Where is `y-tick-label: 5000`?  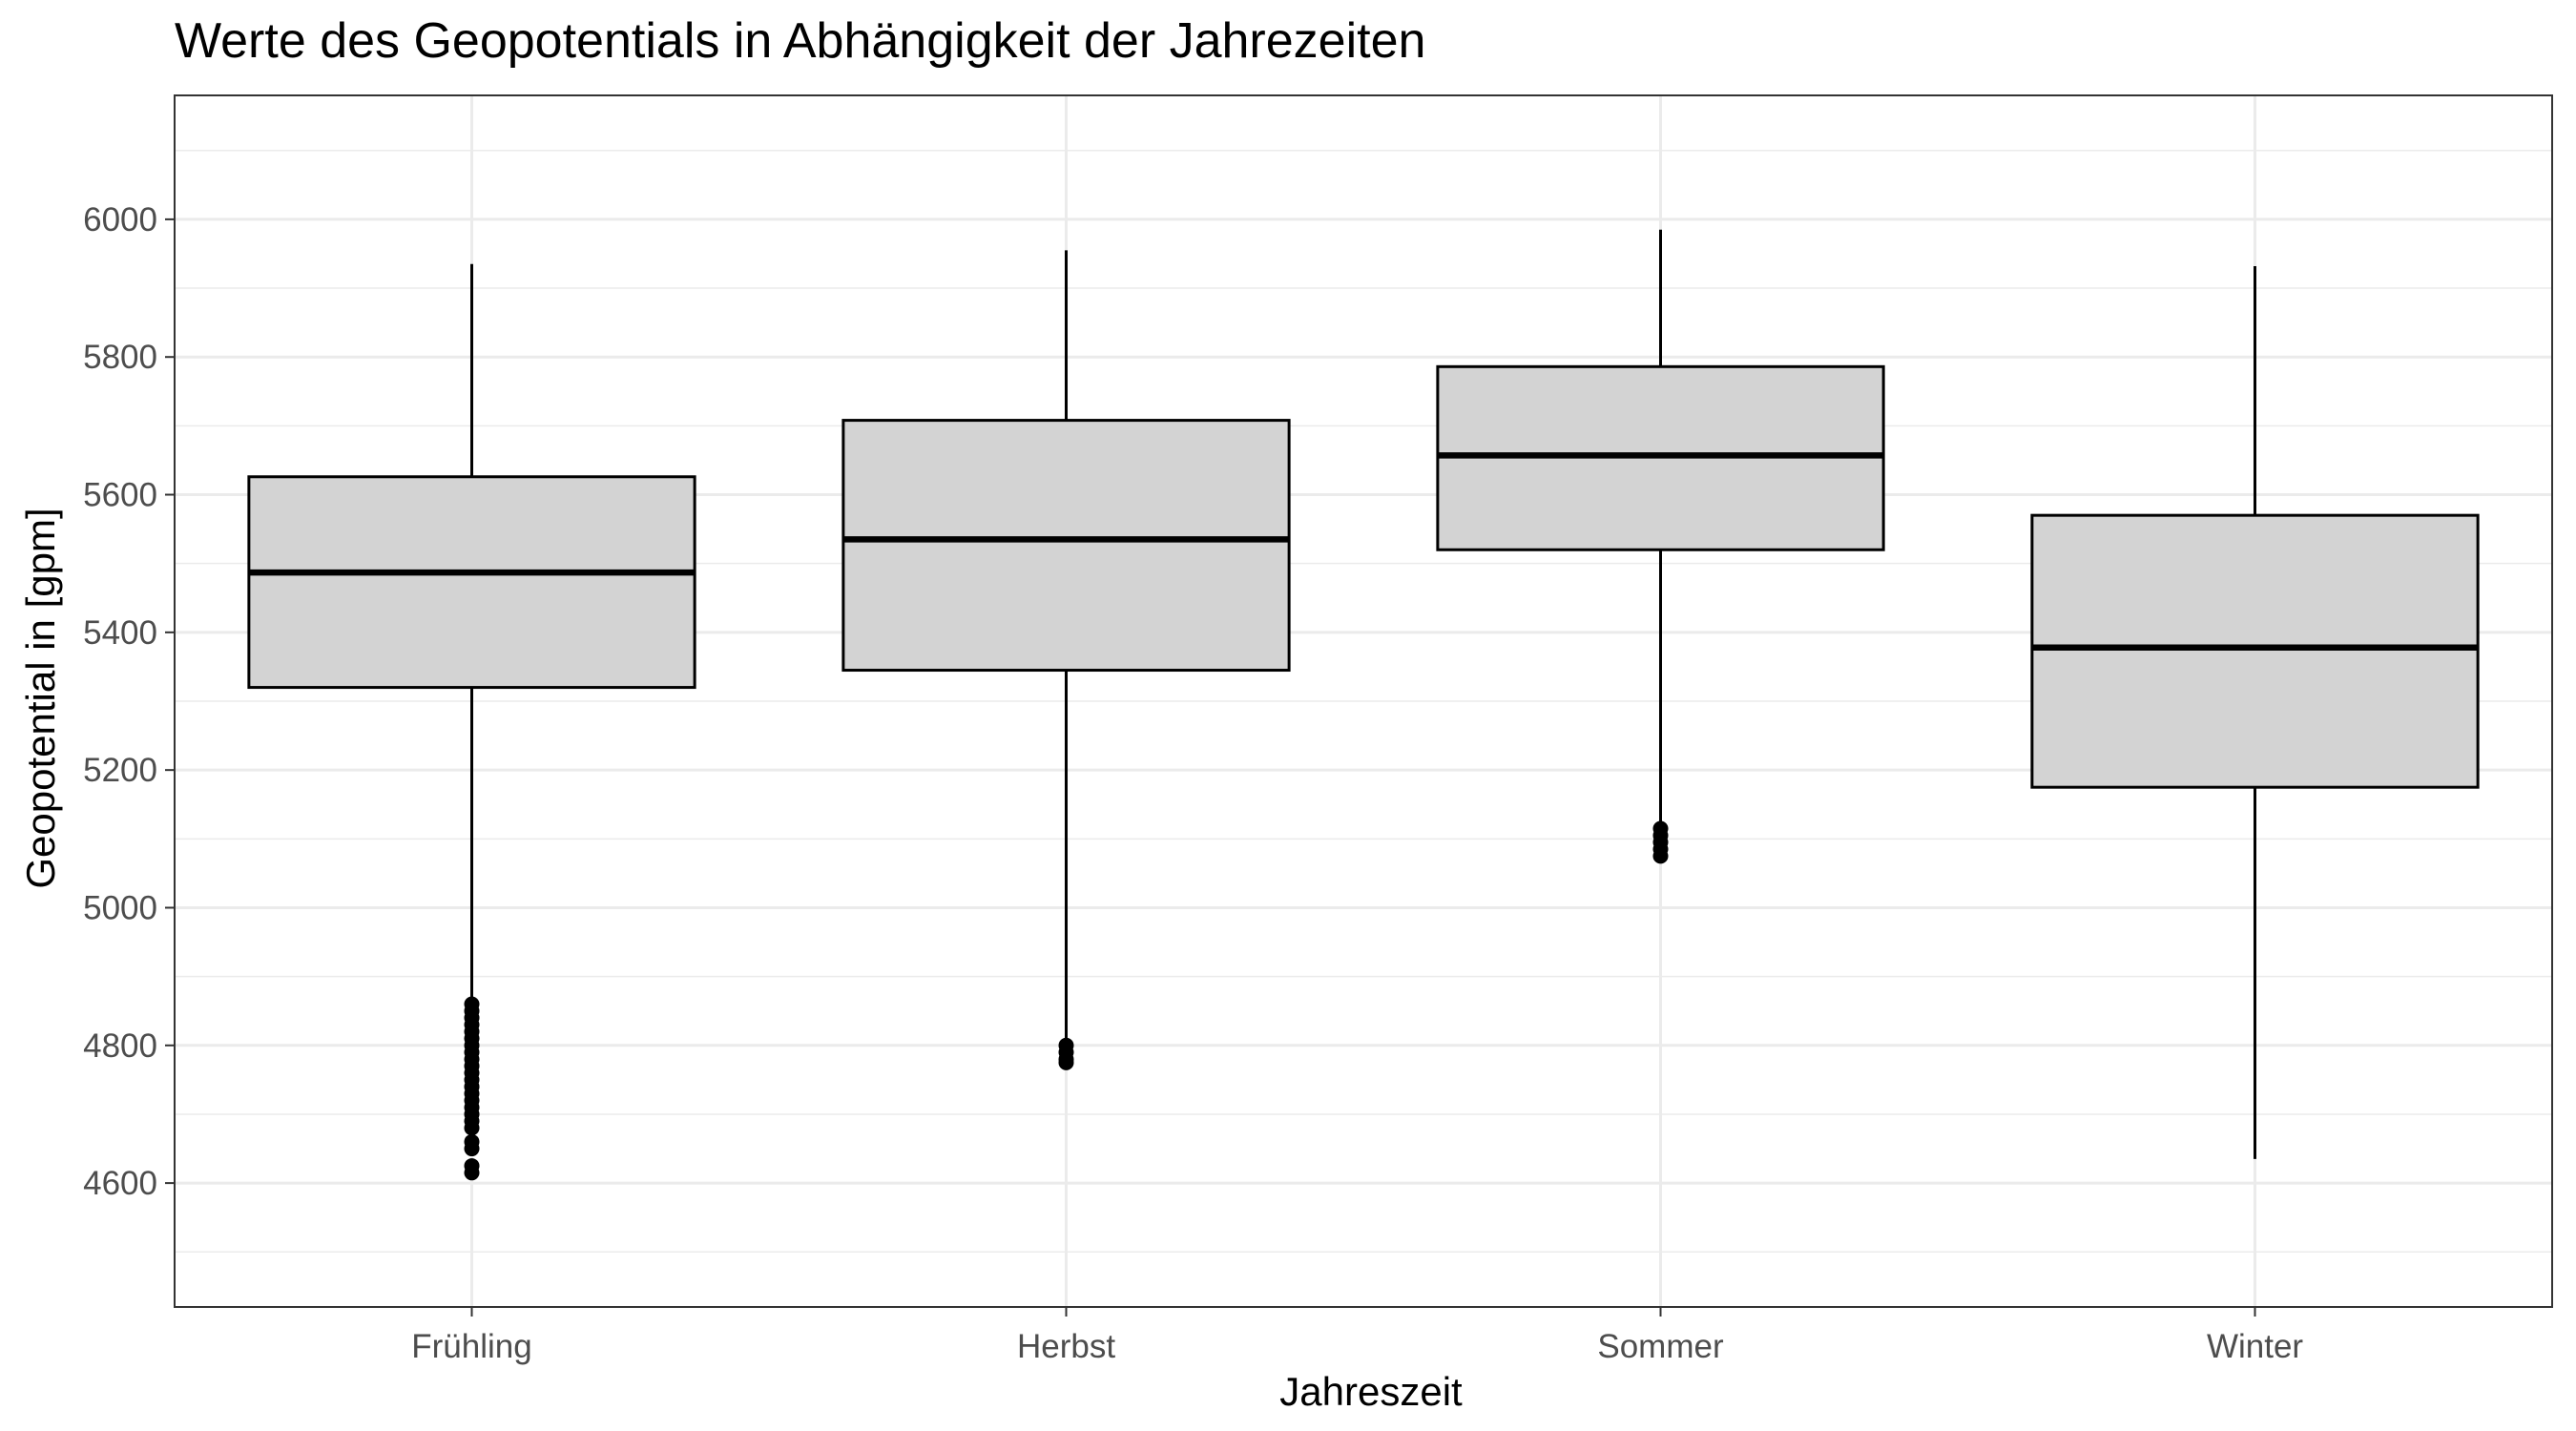
y-tick-label: 5000 is located at coordinates (120, 907).